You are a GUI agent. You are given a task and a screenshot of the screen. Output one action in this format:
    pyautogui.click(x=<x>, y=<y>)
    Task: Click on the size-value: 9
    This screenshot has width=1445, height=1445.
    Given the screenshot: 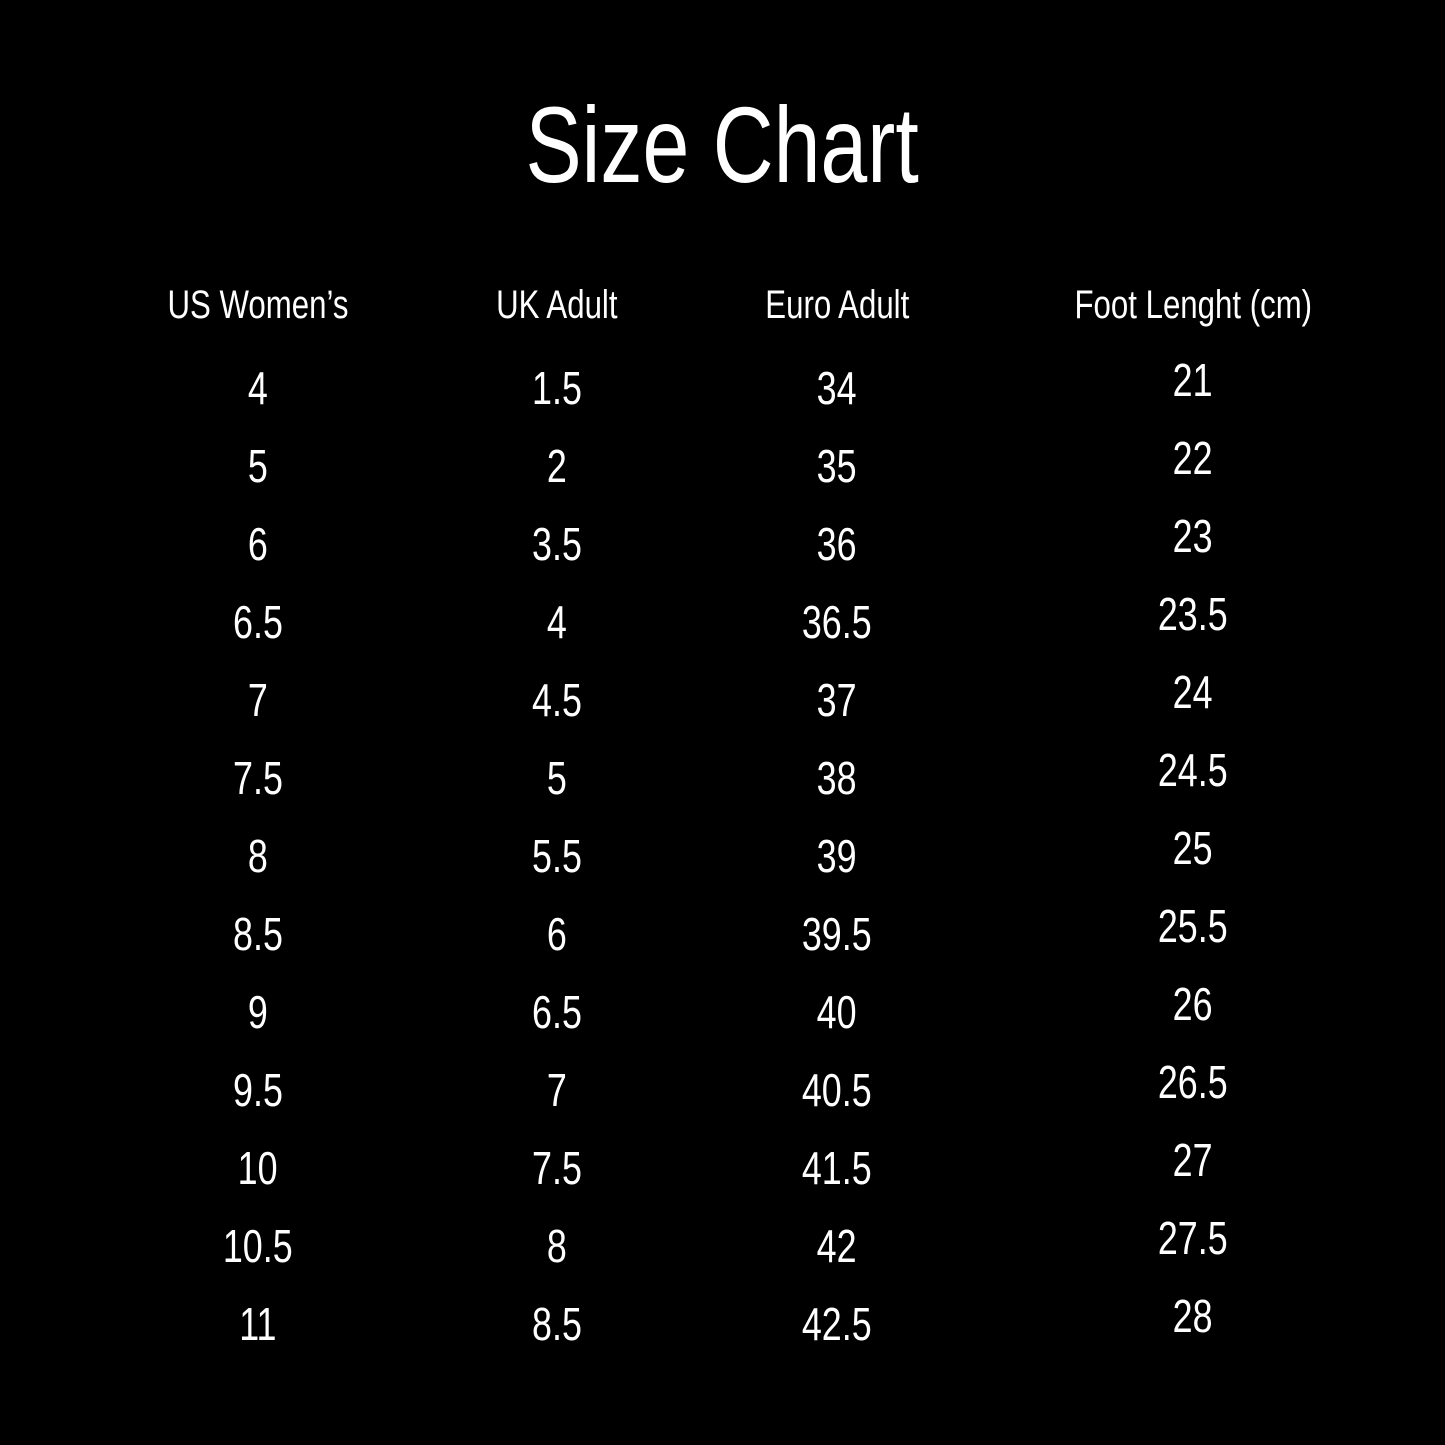 What is the action you would take?
    pyautogui.click(x=258, y=1012)
    